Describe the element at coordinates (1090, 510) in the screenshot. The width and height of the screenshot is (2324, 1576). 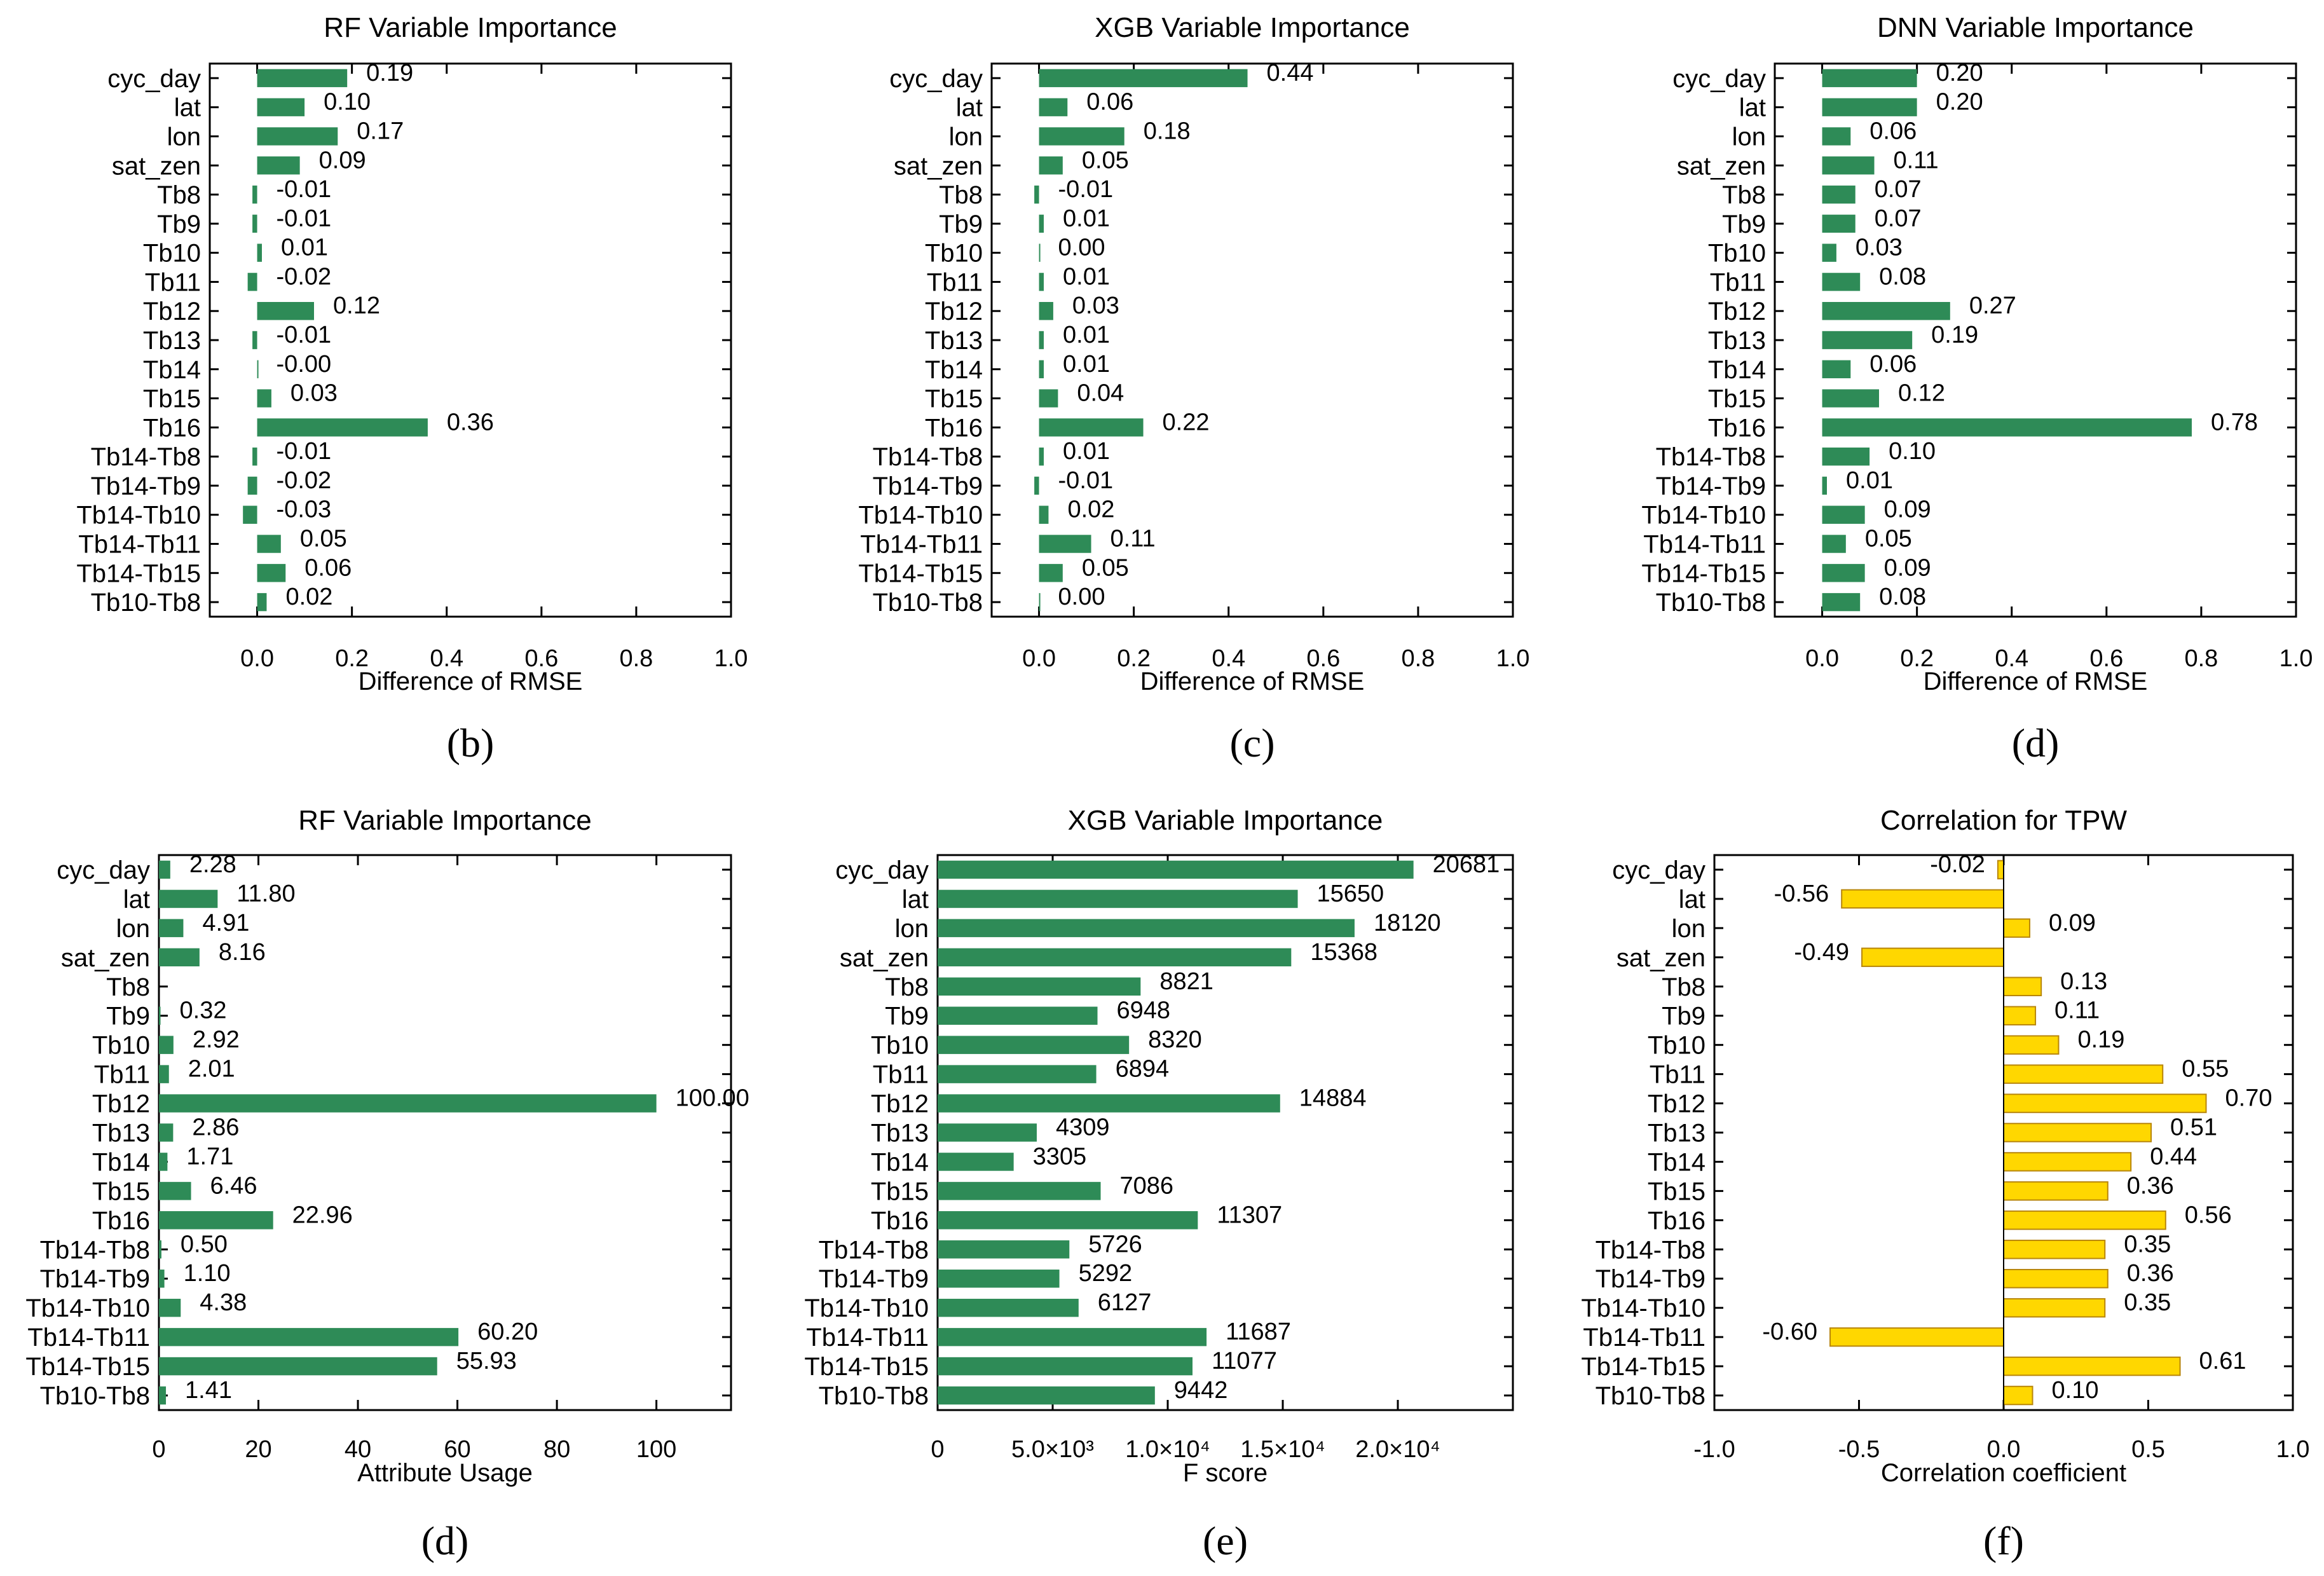
I see `data-label: 0.02` at that location.